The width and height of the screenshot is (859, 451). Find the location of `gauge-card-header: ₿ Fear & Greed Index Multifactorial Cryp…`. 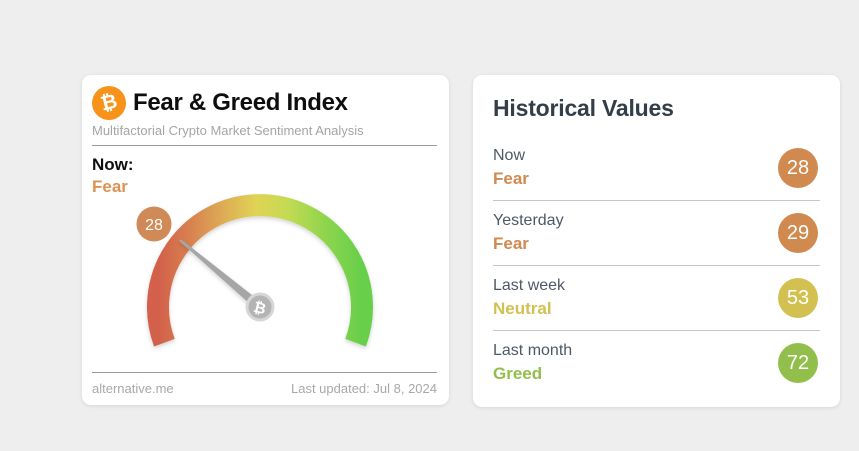

gauge-card-header: ₿ Fear & Greed Index Multifactorial Cryp… is located at coordinates (265, 136).